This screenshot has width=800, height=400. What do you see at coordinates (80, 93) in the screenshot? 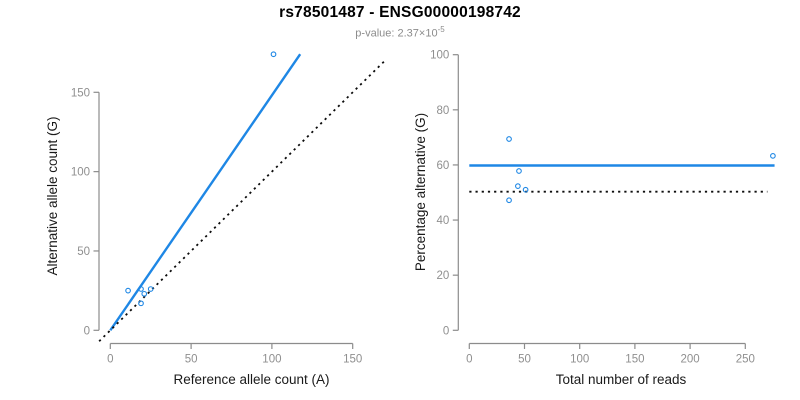
I see `y-tick-label: 150` at bounding box center [80, 93].